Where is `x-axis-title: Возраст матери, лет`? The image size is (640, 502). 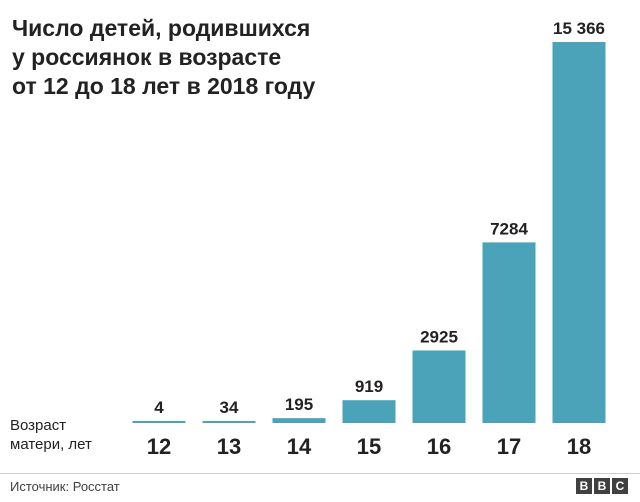 x-axis-title: Возраст матери, лет is located at coordinates (51, 435).